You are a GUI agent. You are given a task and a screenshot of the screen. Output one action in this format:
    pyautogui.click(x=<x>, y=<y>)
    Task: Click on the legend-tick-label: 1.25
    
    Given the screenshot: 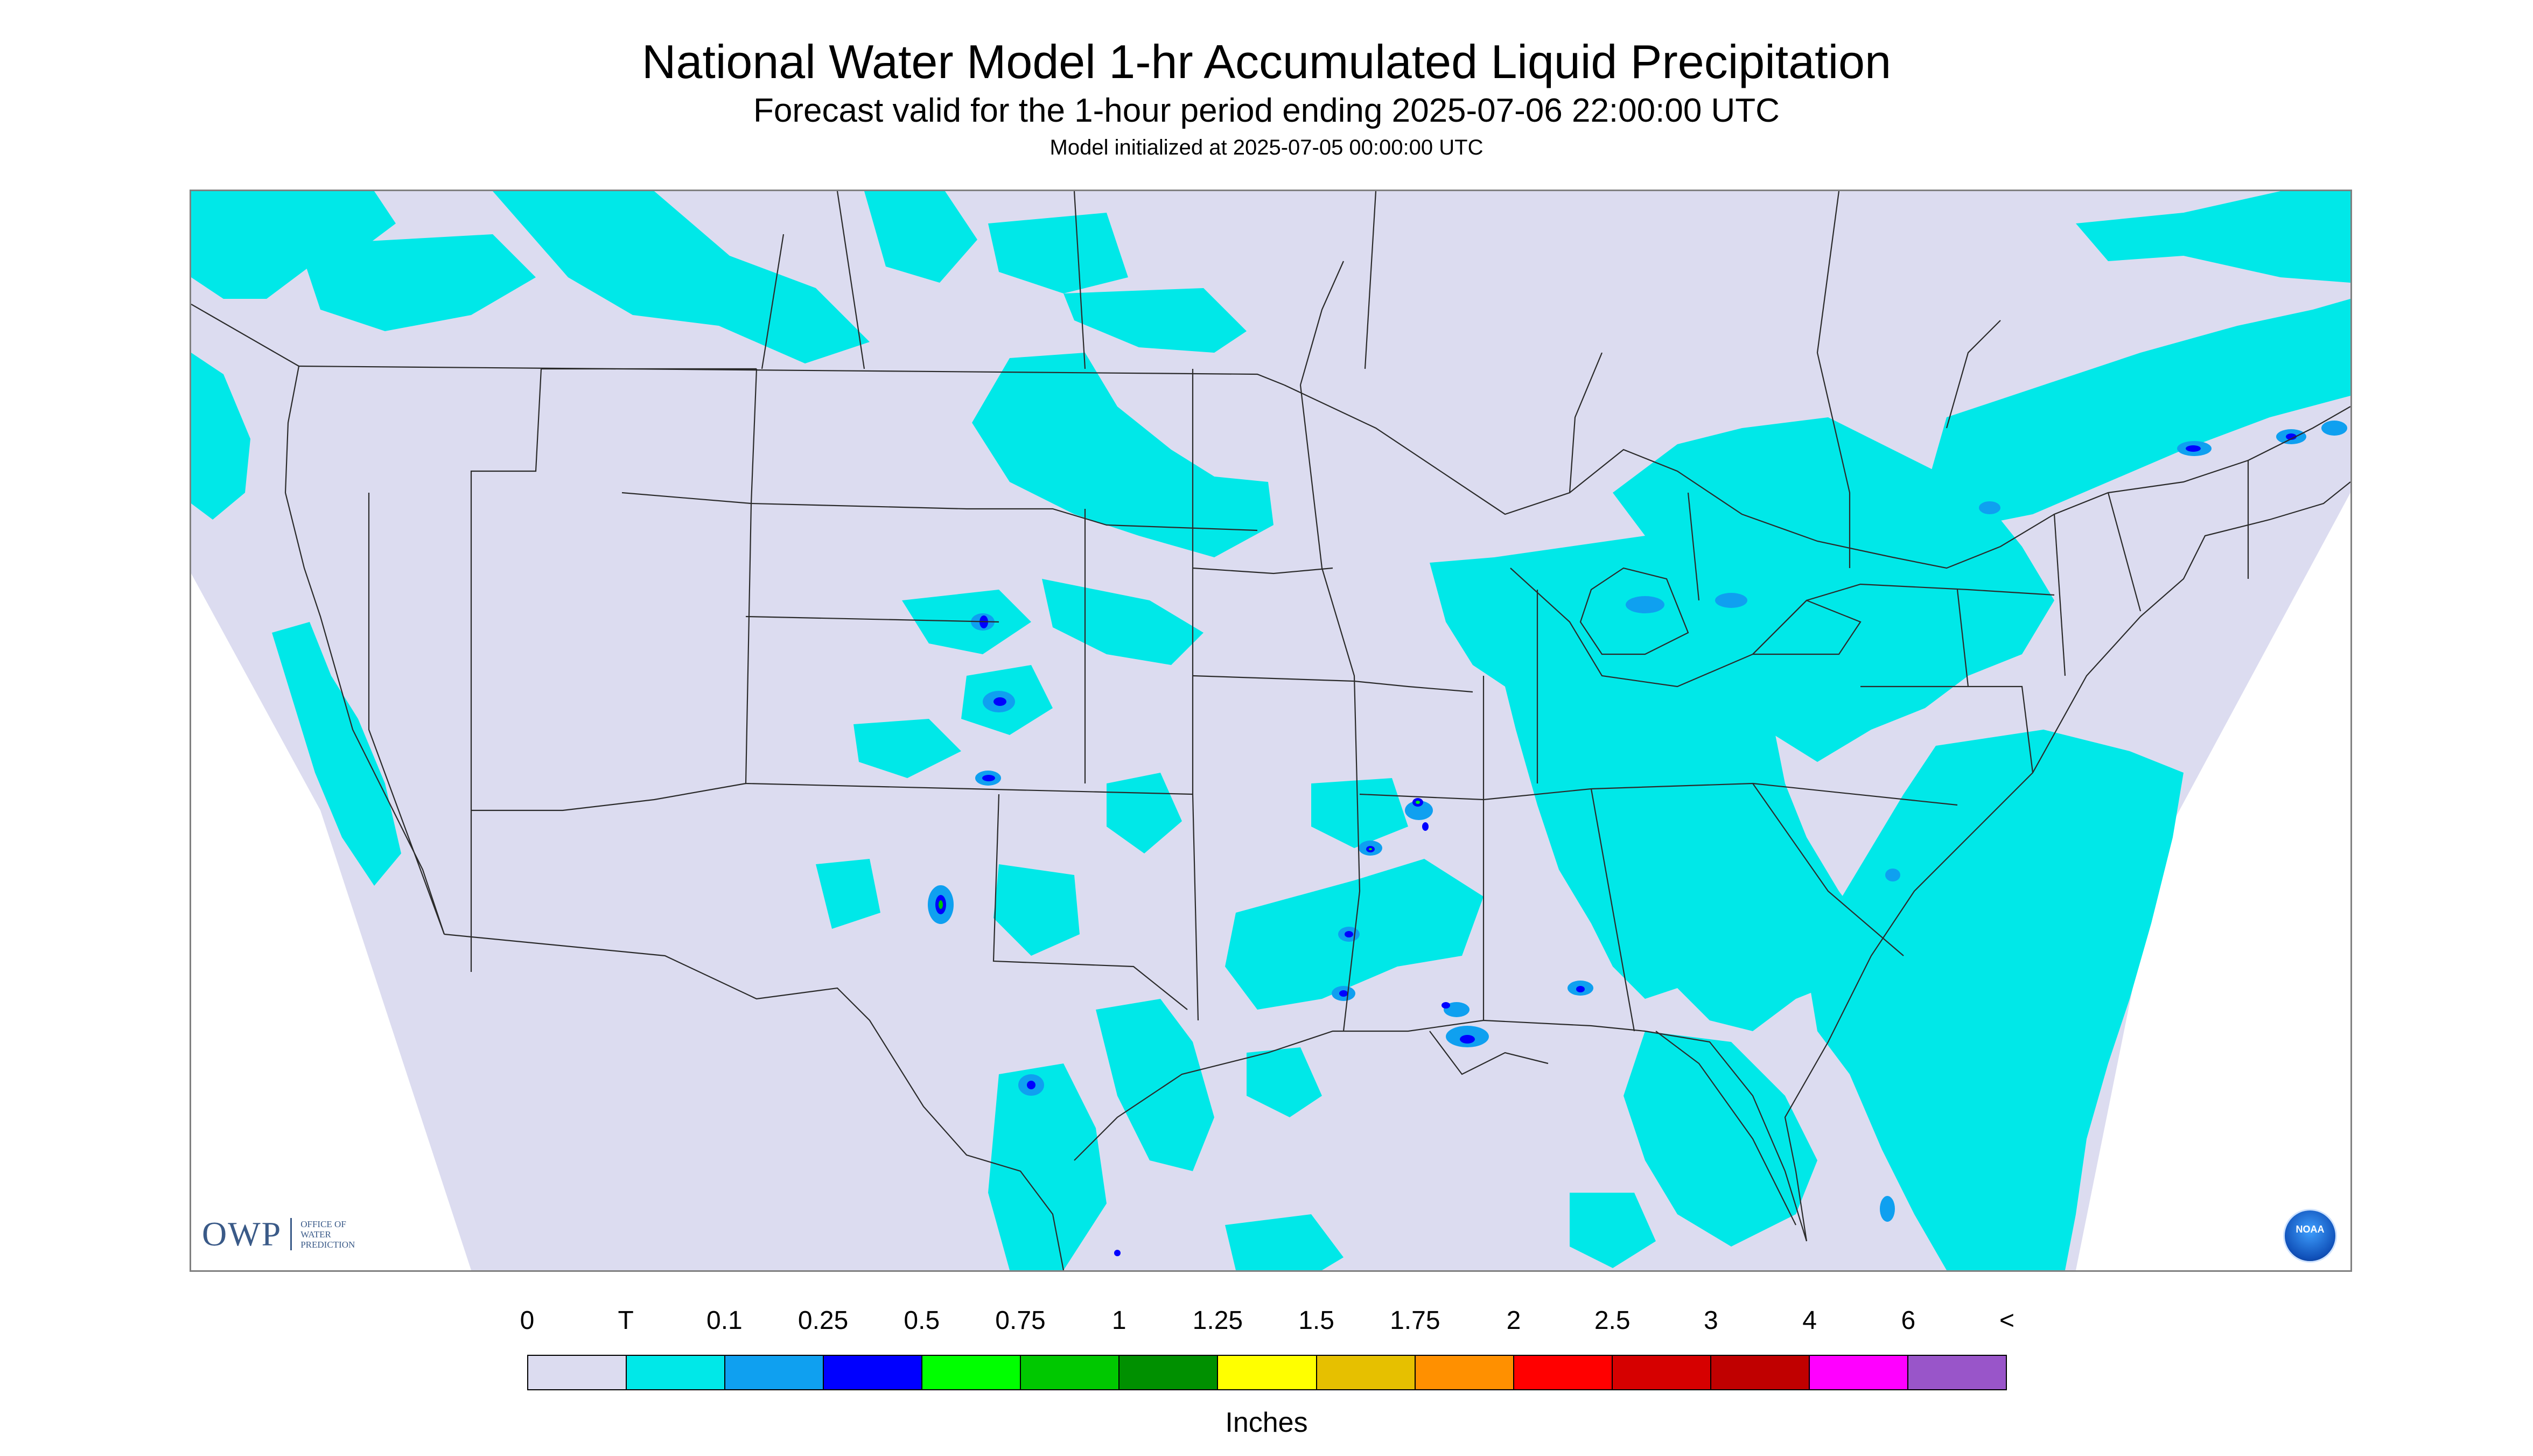 What is the action you would take?
    pyautogui.click(x=1217, y=1320)
    